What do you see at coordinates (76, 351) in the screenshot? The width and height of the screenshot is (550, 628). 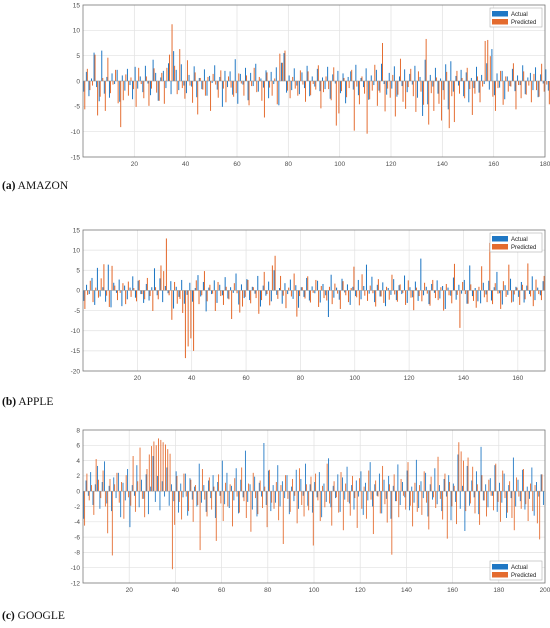 I see `y-tick-label: -15` at bounding box center [76, 351].